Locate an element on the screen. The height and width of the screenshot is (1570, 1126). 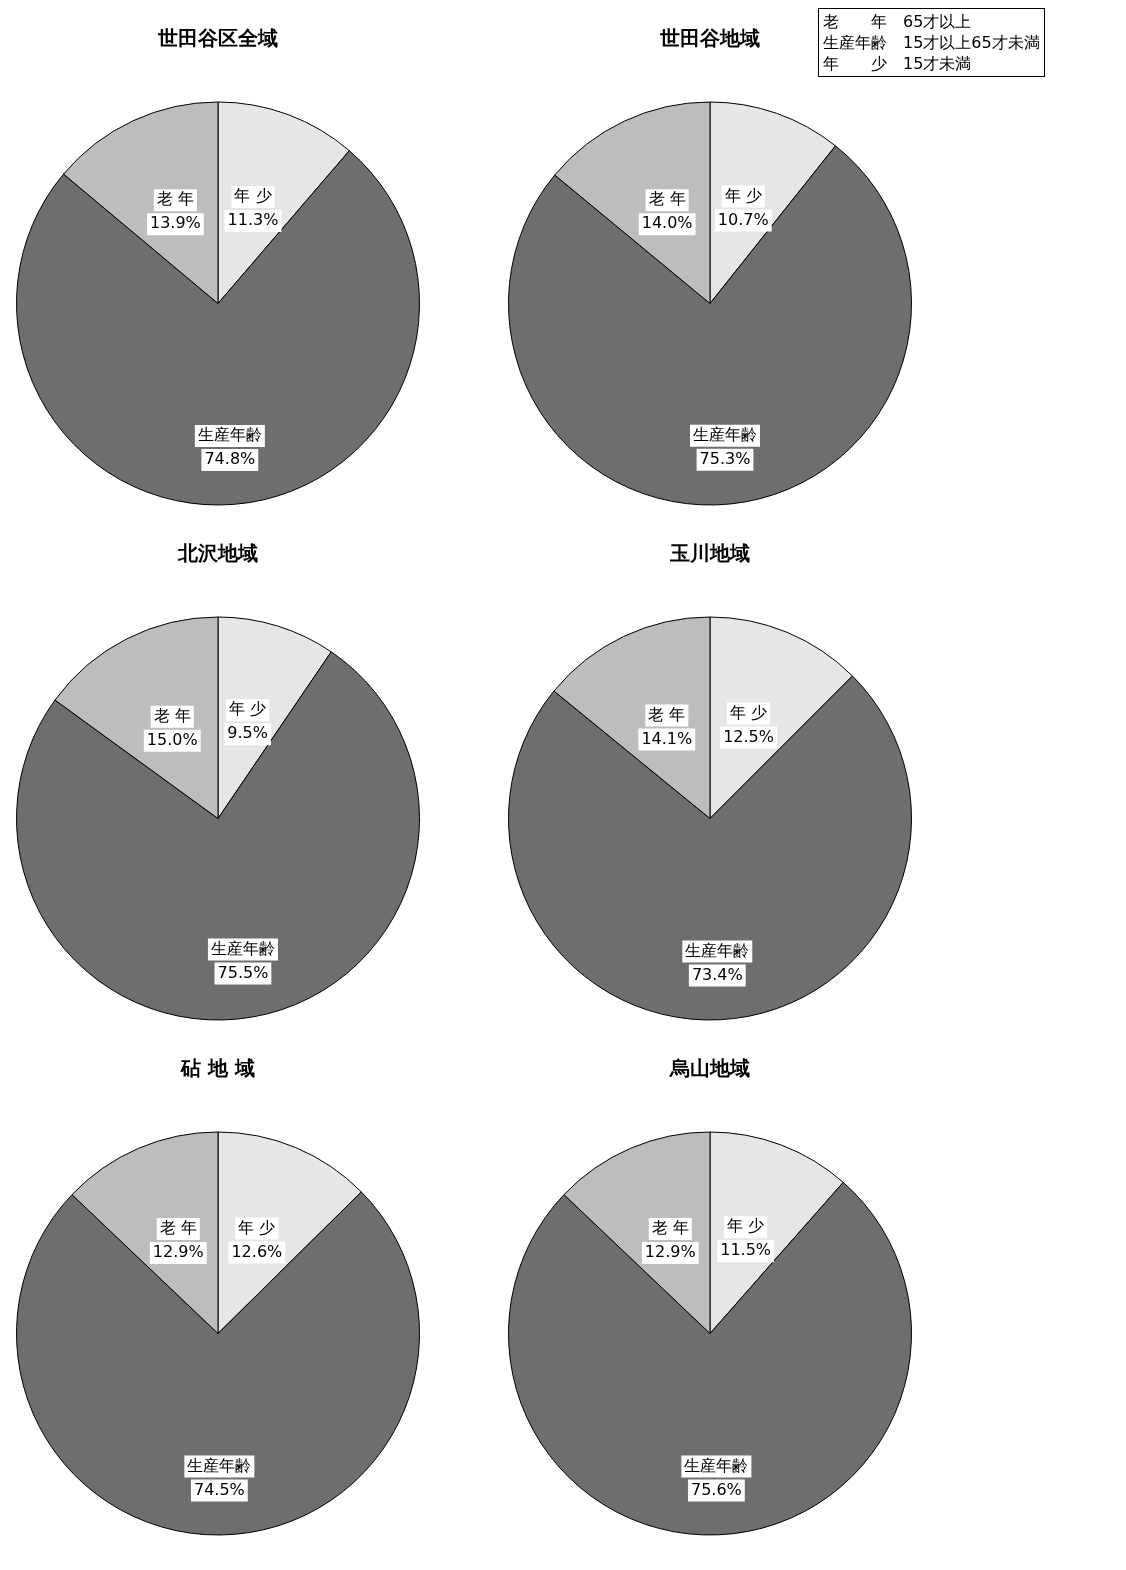
chart-title: 北沢地域 is located at coordinates (217, 553).